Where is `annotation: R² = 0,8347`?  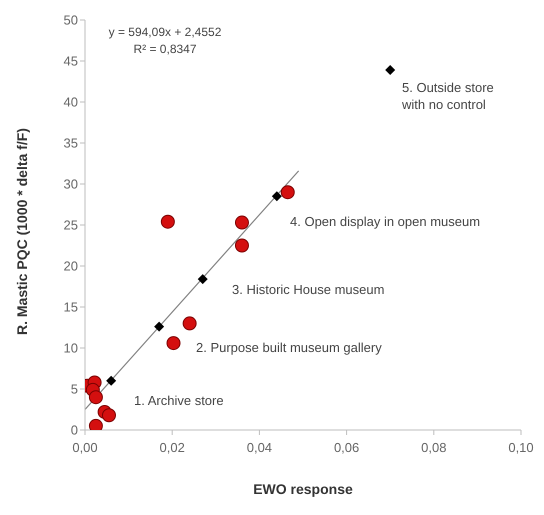 annotation: R² = 0,8347 is located at coordinates (165, 49).